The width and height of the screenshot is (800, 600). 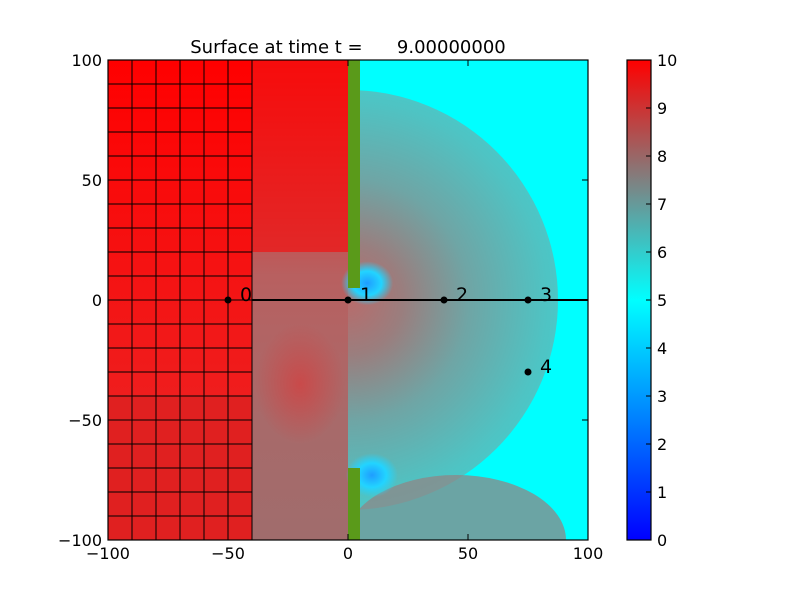 What do you see at coordinates (80, 540) in the screenshot?
I see `y-tick-label: −100` at bounding box center [80, 540].